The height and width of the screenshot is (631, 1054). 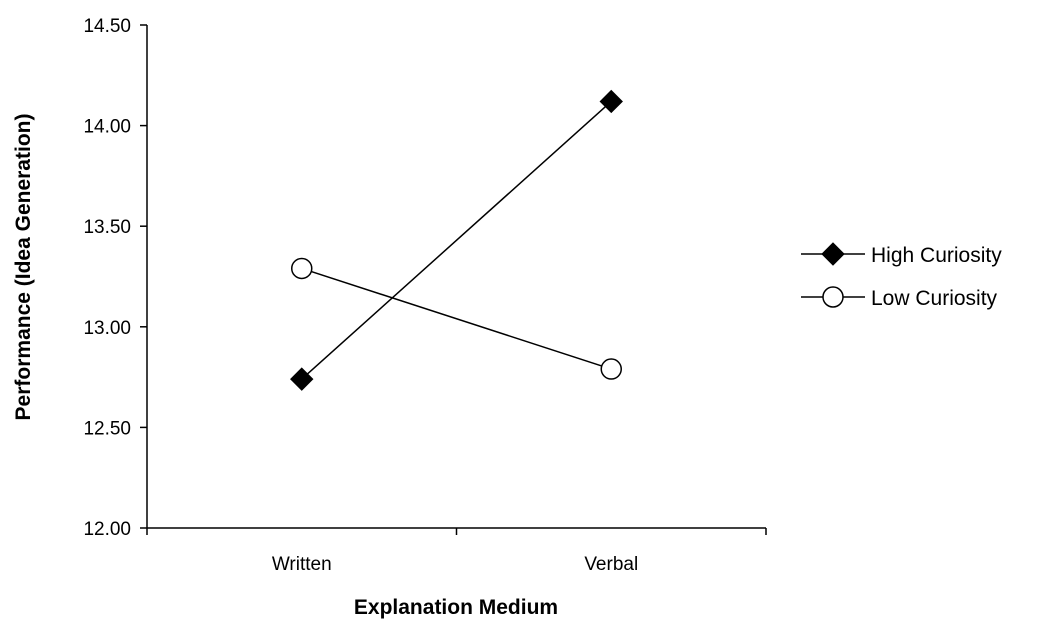 I want to click on y-axis-title: Performance (Idea Generation), so click(x=23, y=267).